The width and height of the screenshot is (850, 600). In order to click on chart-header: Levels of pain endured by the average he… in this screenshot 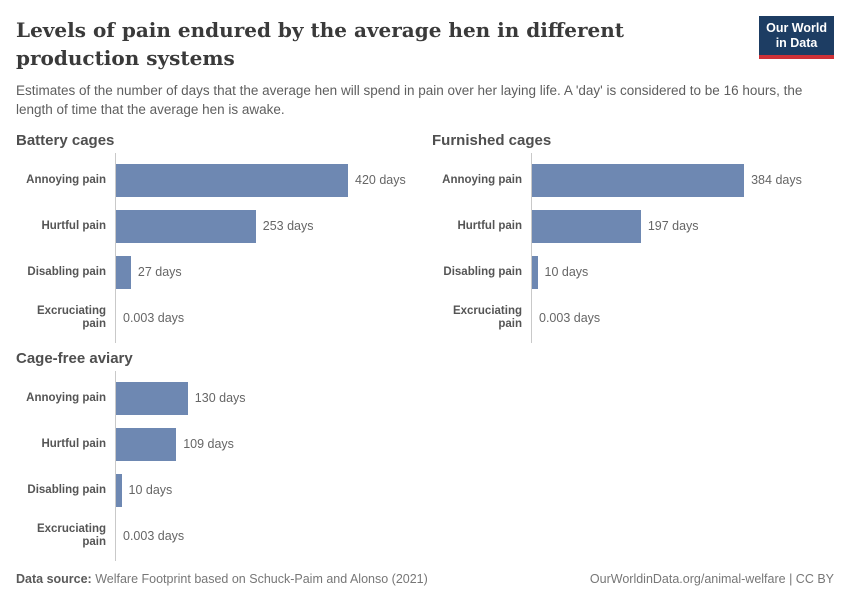, I will do `click(425, 43)`.